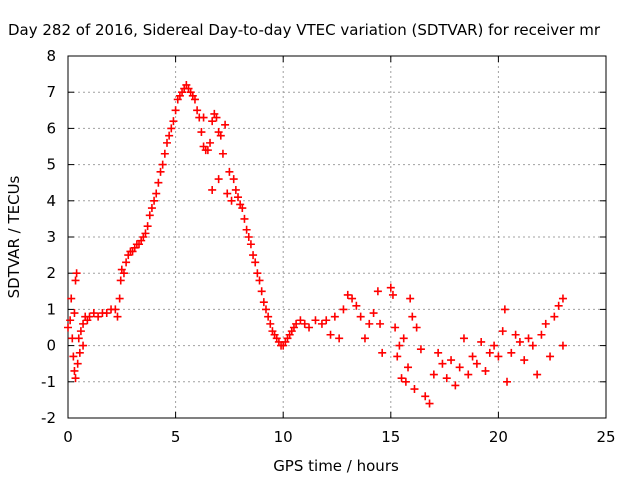 This screenshot has height=480, width=640. Describe the element at coordinates (498, 437) in the screenshot. I see `x-tick-label: 20` at that location.